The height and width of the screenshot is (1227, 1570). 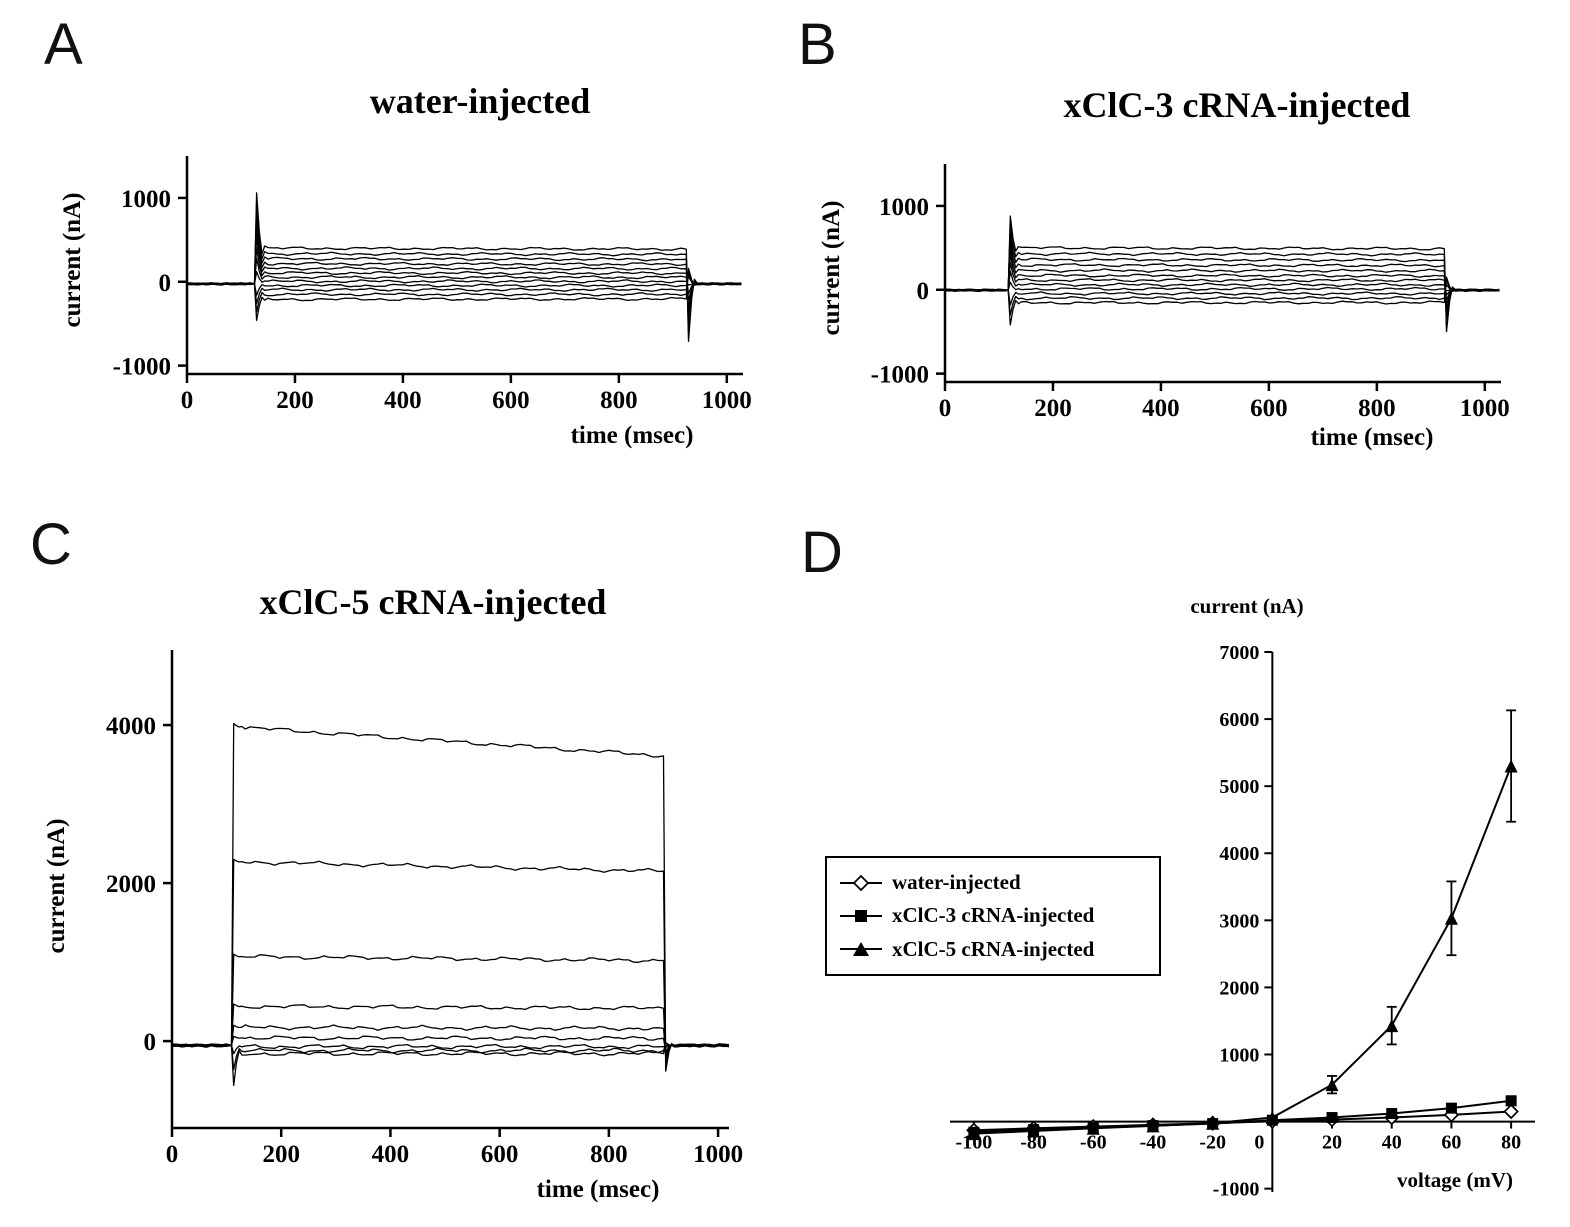 I want to click on panel-c-xlabel: time (msec), so click(x=598, y=1189).